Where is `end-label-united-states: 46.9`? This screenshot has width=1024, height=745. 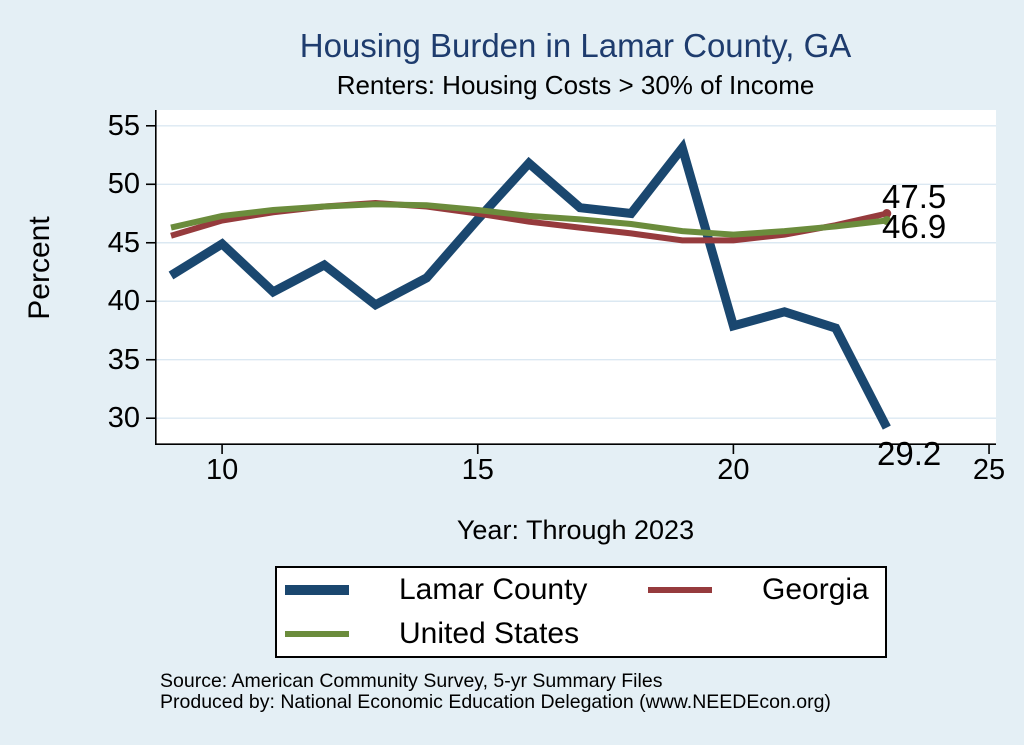 end-label-united-states: 46.9 is located at coordinates (914, 226).